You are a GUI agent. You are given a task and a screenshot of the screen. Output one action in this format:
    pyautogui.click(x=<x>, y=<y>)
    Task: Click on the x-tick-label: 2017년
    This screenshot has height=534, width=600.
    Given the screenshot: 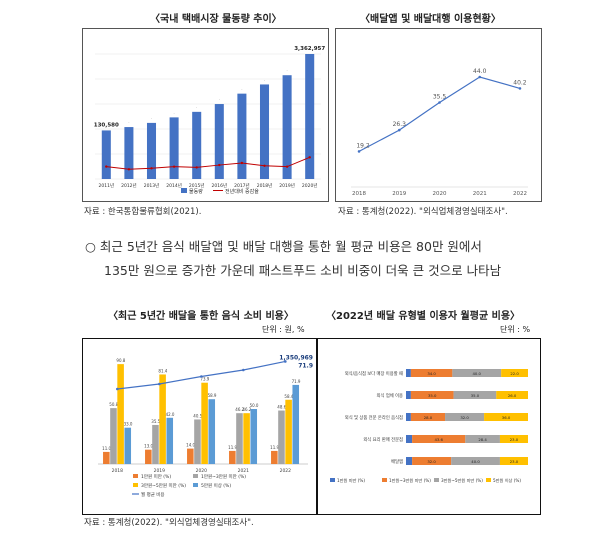 What is the action you would take?
    pyautogui.click(x=242, y=185)
    